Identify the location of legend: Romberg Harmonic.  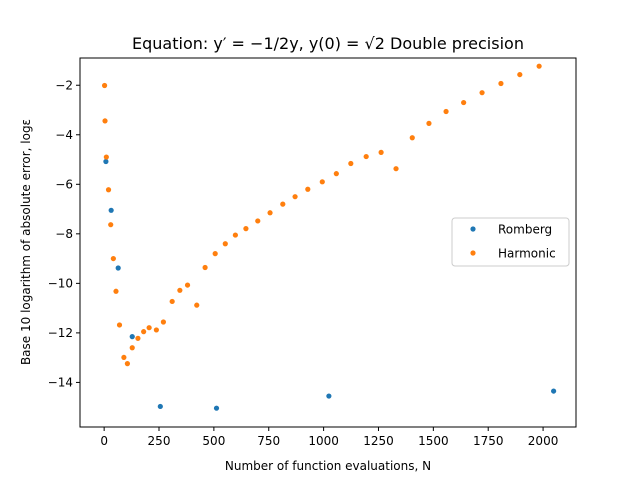
(510, 242).